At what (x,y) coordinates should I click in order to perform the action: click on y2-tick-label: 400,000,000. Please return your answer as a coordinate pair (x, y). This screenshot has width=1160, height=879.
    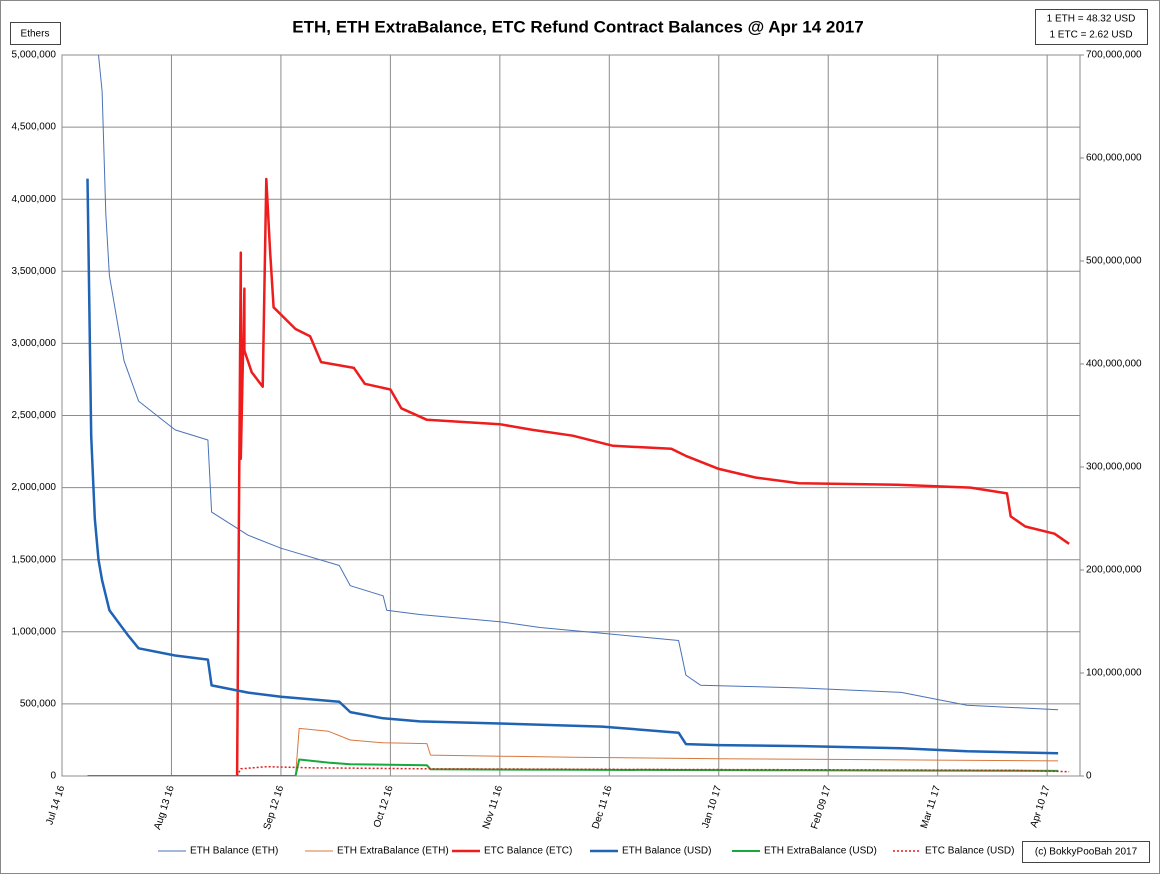
    Looking at the image, I should click on (1114, 364).